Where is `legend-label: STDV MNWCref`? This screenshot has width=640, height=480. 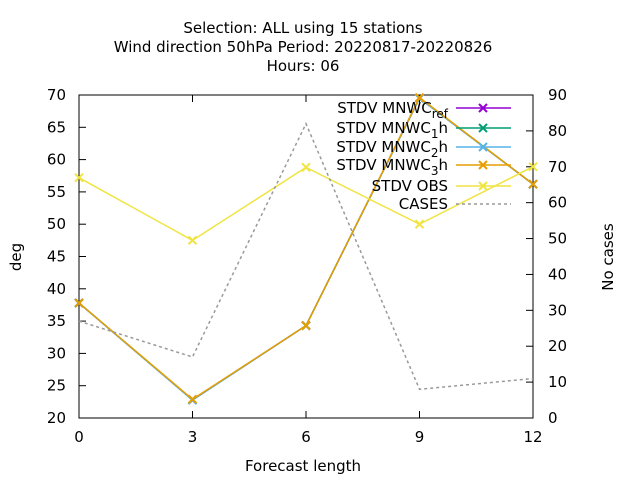
legend-label: STDV MNWCref is located at coordinates (393, 110).